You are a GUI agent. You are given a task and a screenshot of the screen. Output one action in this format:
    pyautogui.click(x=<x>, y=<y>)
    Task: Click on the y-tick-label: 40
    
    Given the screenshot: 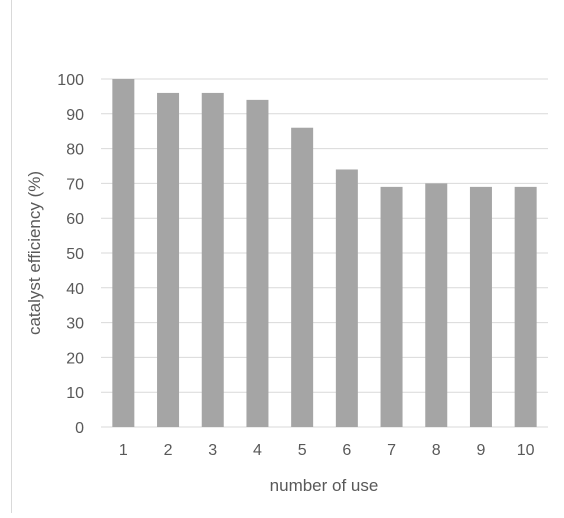 What is the action you would take?
    pyautogui.click(x=75, y=289)
    